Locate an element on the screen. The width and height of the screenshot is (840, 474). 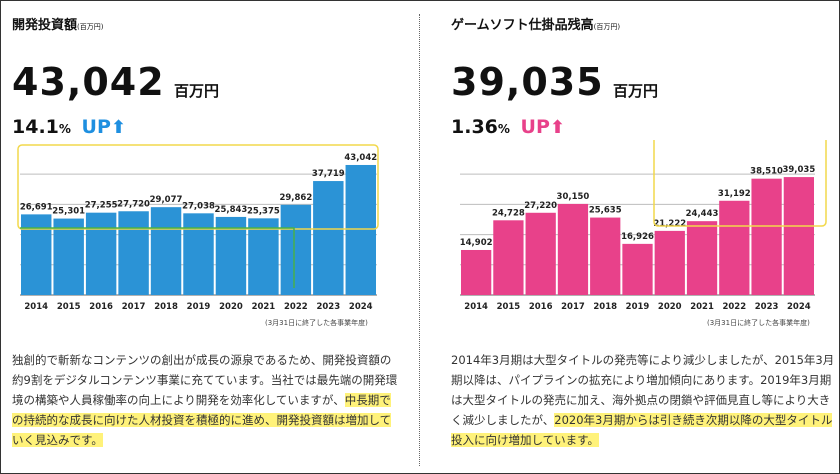
right-panel-title: ゲームソフト仕掛品残高(百万円) is located at coordinates (535, 23).